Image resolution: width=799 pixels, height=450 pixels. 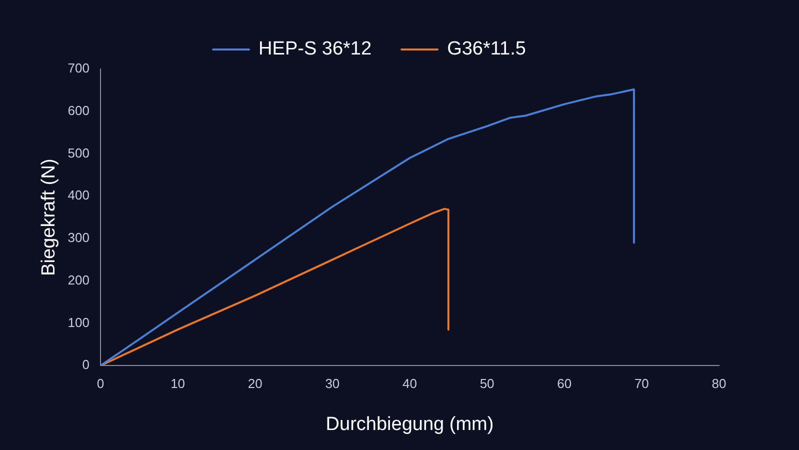 I want to click on x-tick-label: 60, so click(x=564, y=383).